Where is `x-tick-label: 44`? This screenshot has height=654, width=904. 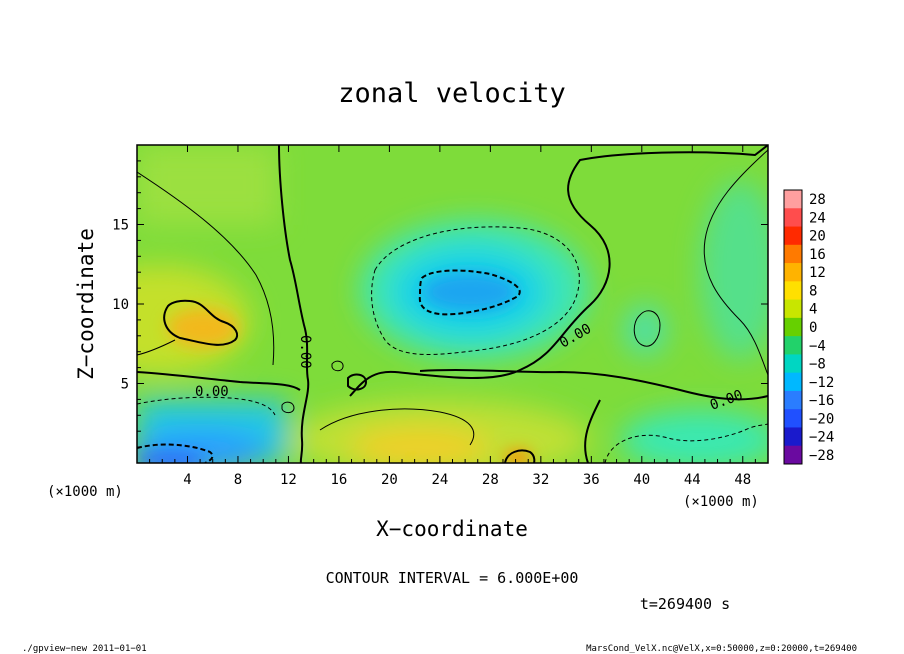 x-tick-label: 44 is located at coordinates (692, 480).